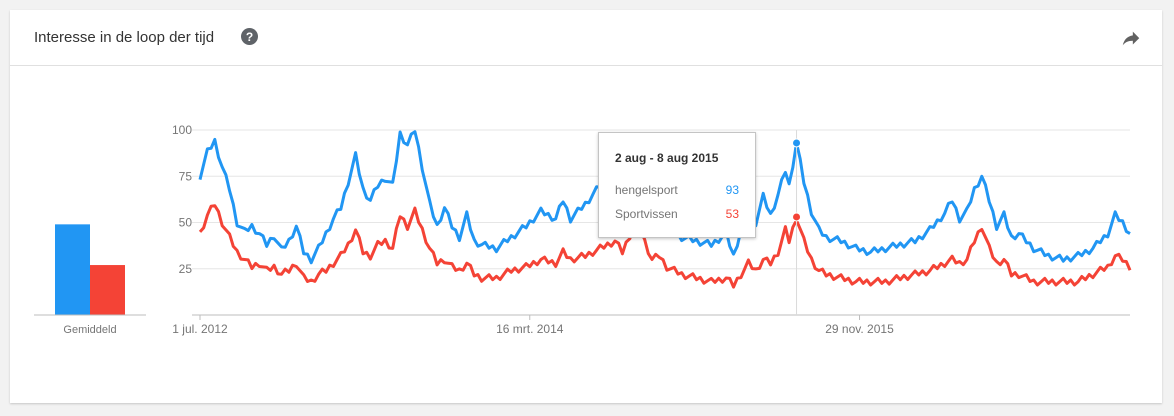 Image resolution: width=1174 pixels, height=416 pixels. I want to click on x-axis: 1 jul. 2012 16 mrt. 2014 29 nov. 2015, so click(651, 325).